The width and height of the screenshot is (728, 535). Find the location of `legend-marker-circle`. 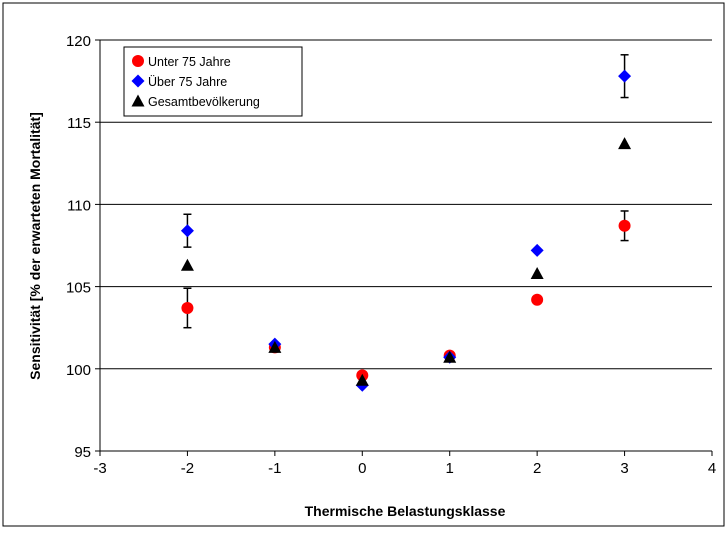

legend-marker-circle is located at coordinates (138, 61).